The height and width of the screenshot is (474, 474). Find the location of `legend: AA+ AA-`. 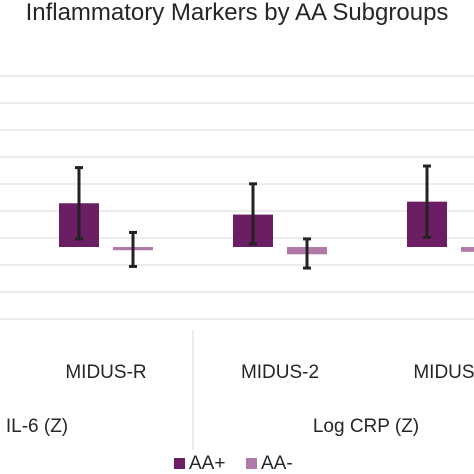

legend: AA+ AA- is located at coordinates (233, 463).